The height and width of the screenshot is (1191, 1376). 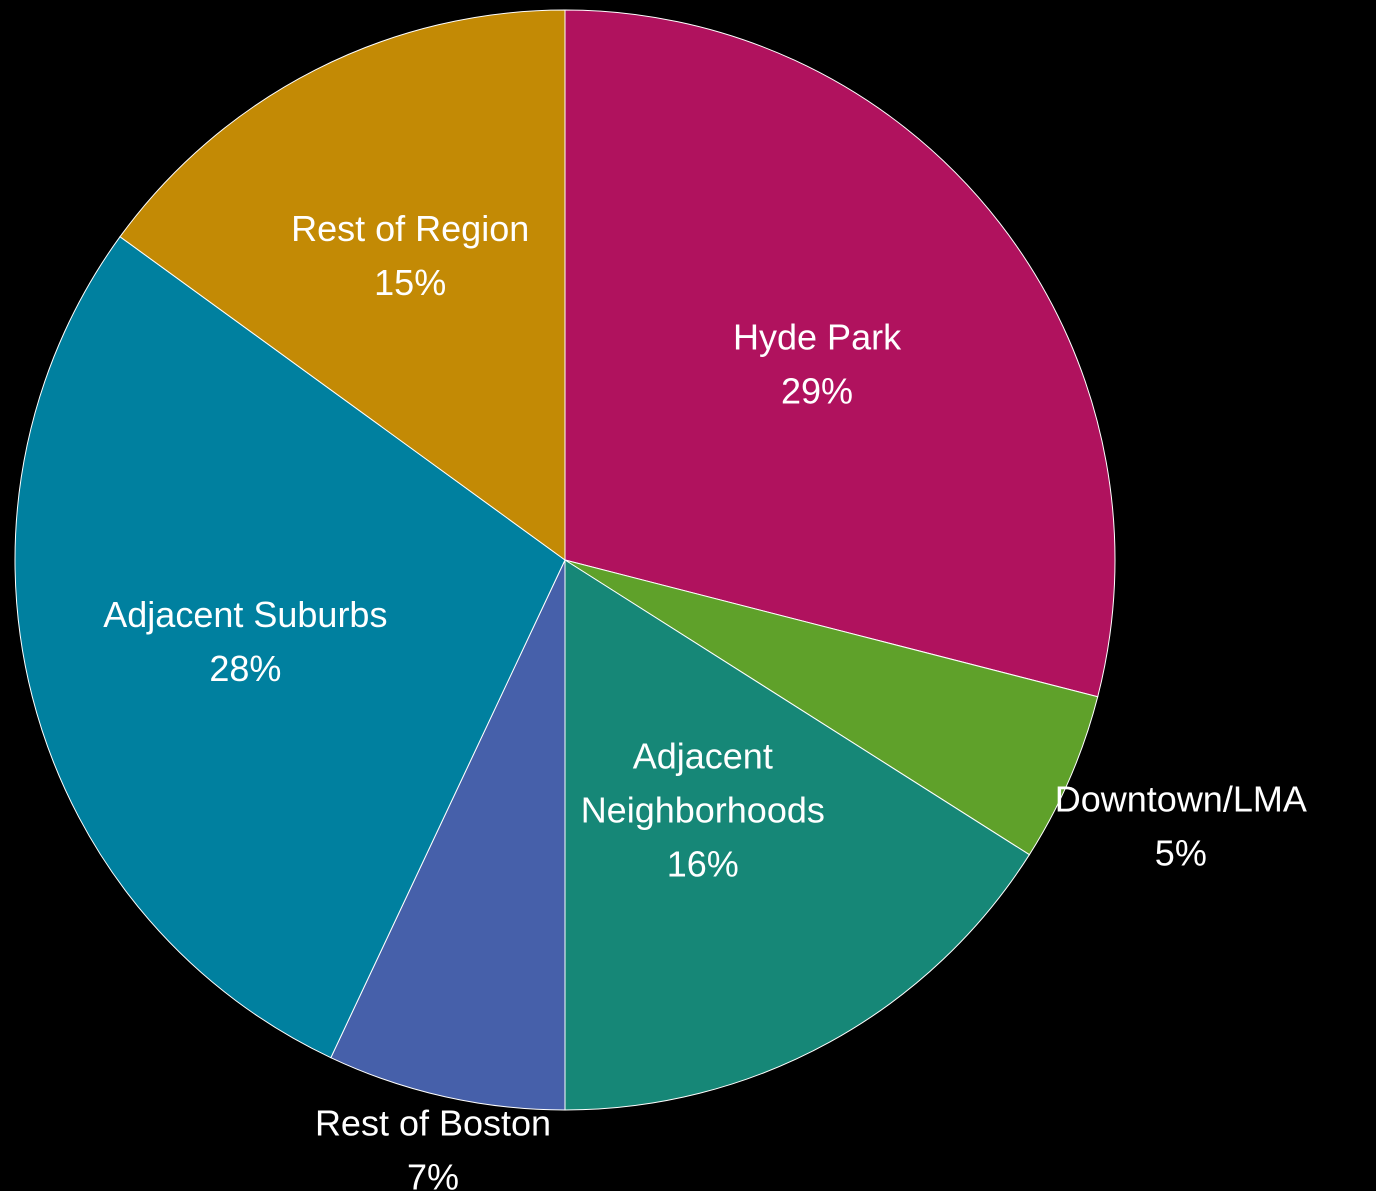 I want to click on pie-label-rest-of-region: Rest of Region 15%, so click(x=410, y=255).